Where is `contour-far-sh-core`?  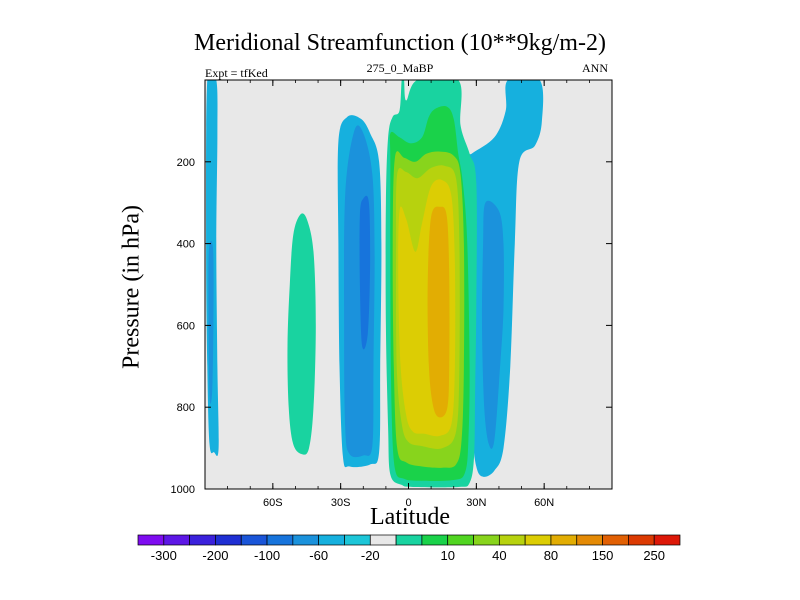 contour-far-sh-core is located at coordinates (211, 322).